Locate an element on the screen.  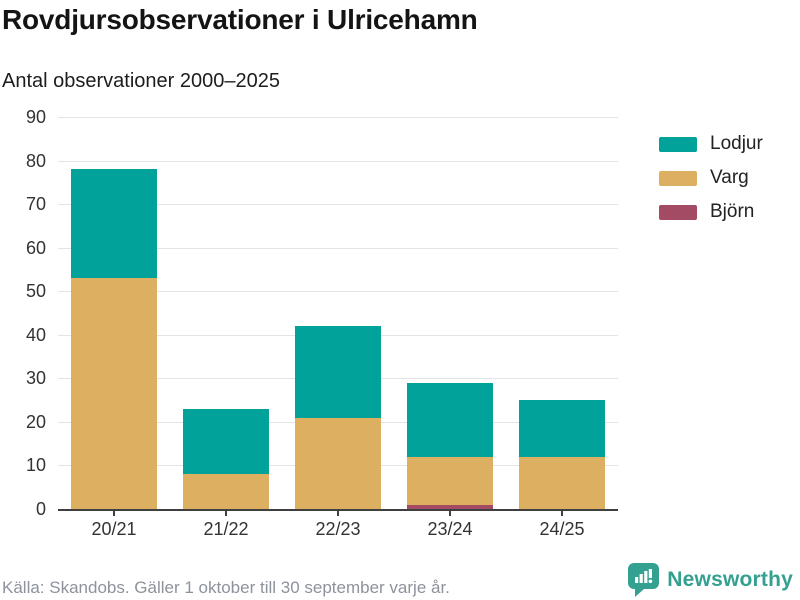
y-axis-tick-label: 90 is located at coordinates (35, 117).